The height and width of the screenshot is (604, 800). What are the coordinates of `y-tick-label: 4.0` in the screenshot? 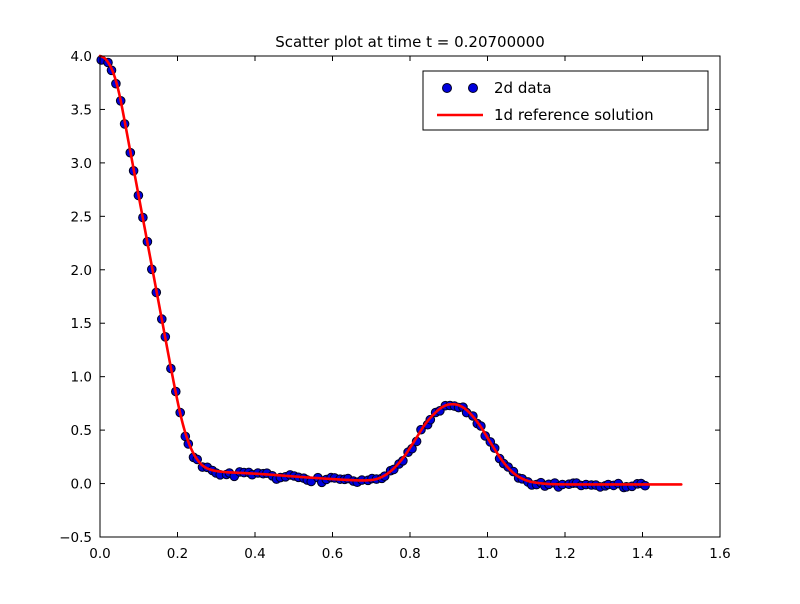 It's located at (81, 57).